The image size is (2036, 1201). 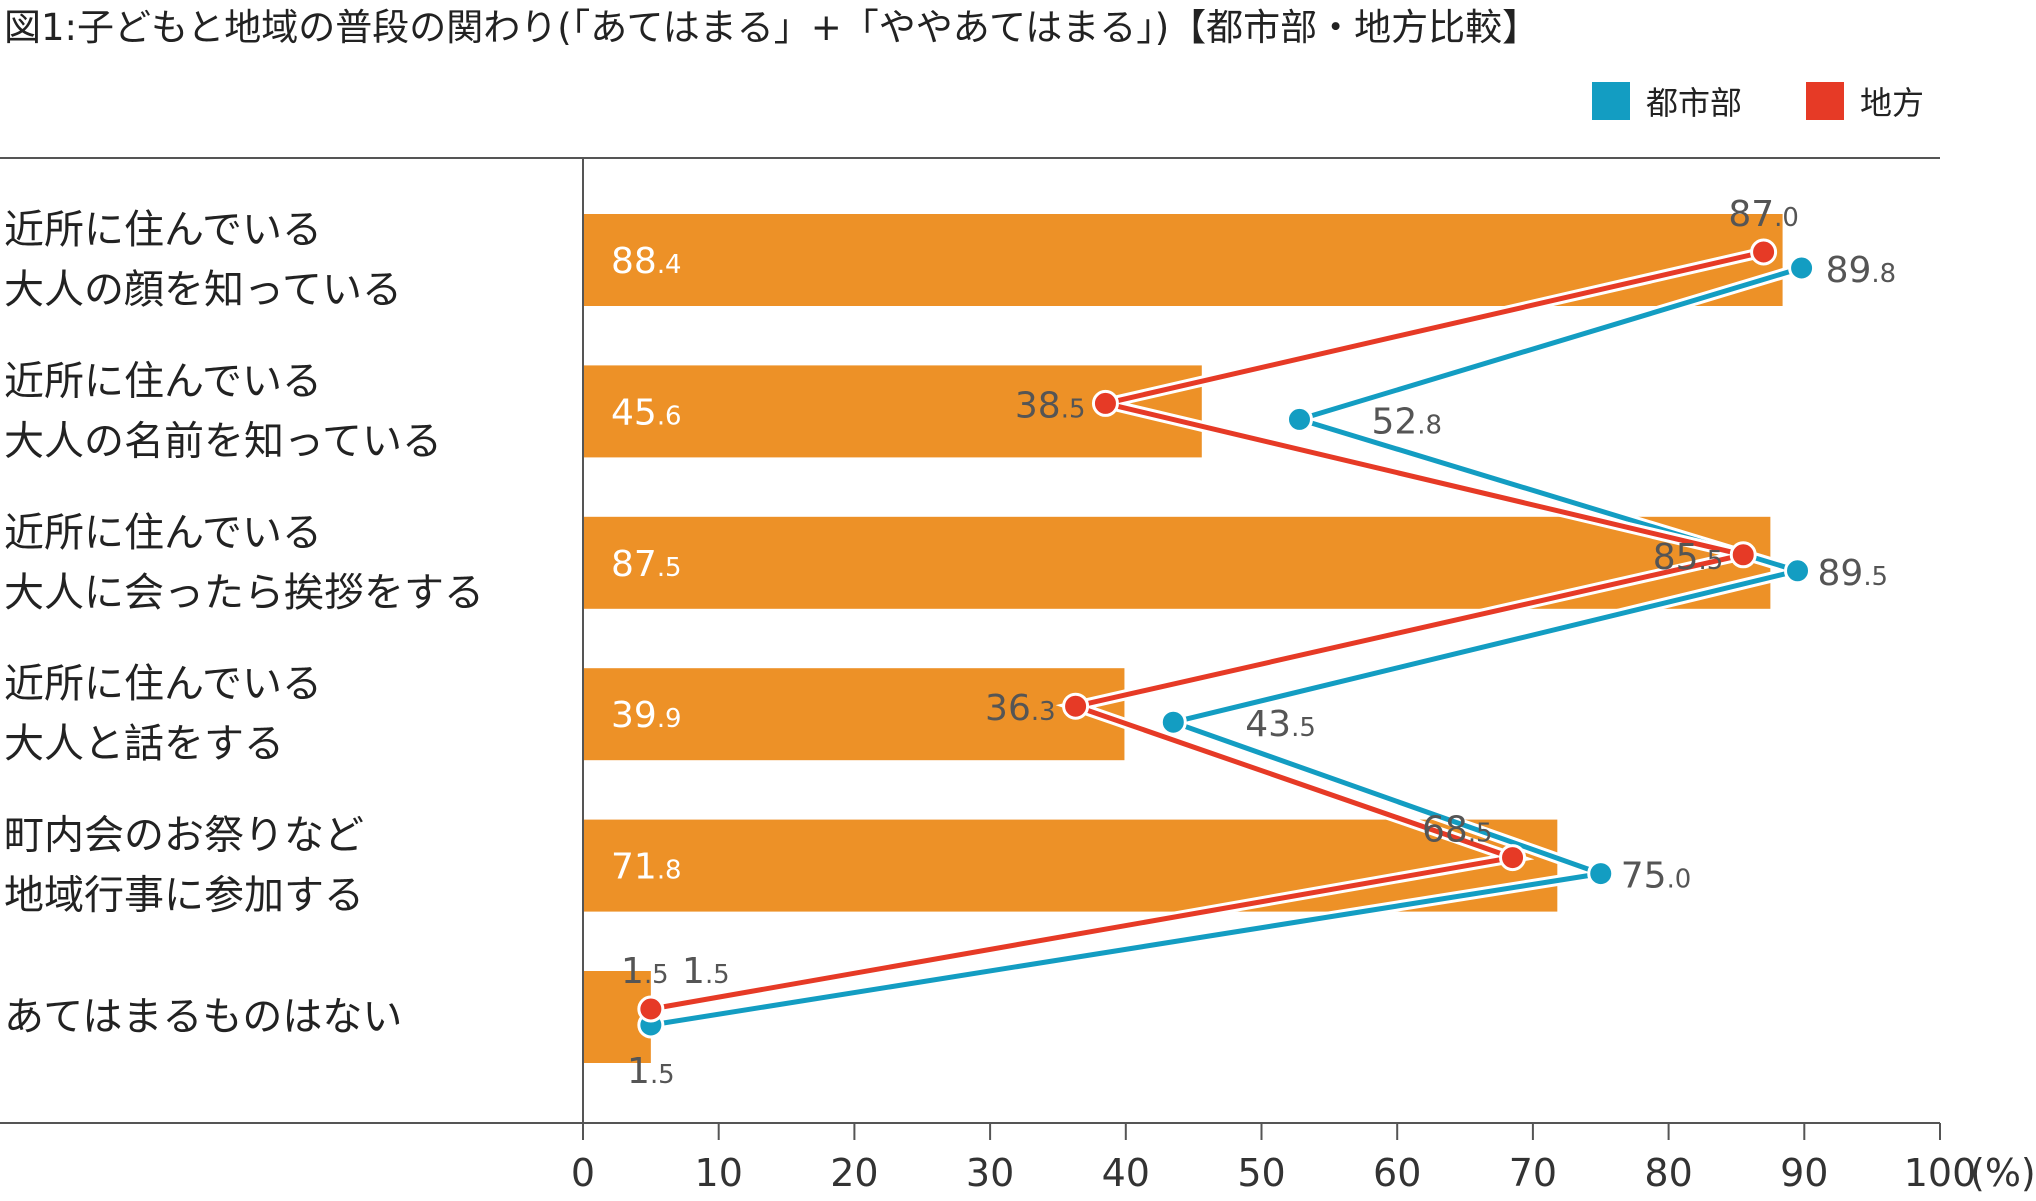 I want to click on category-label-0-0: 近所に住んでいる, so click(x=163, y=230).